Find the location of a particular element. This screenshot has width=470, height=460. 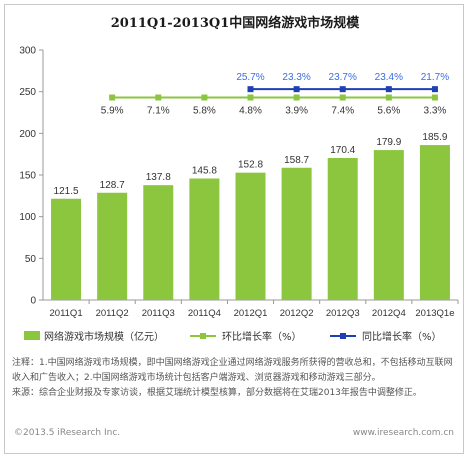

legend-bar-swatch is located at coordinates (32, 335).